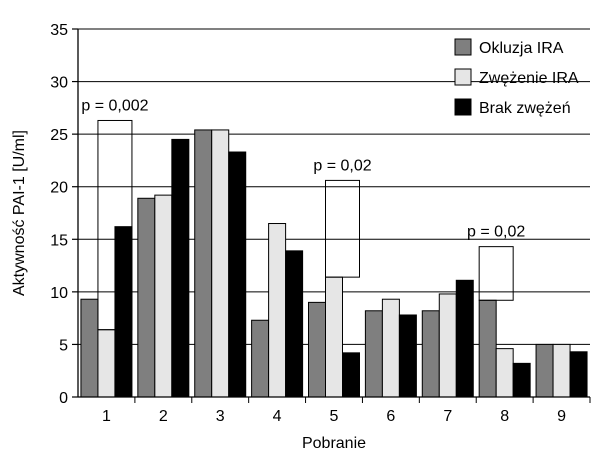  Describe the element at coordinates (114, 105) in the screenshot. I see `p-value-annotation: p = 0,002` at that location.